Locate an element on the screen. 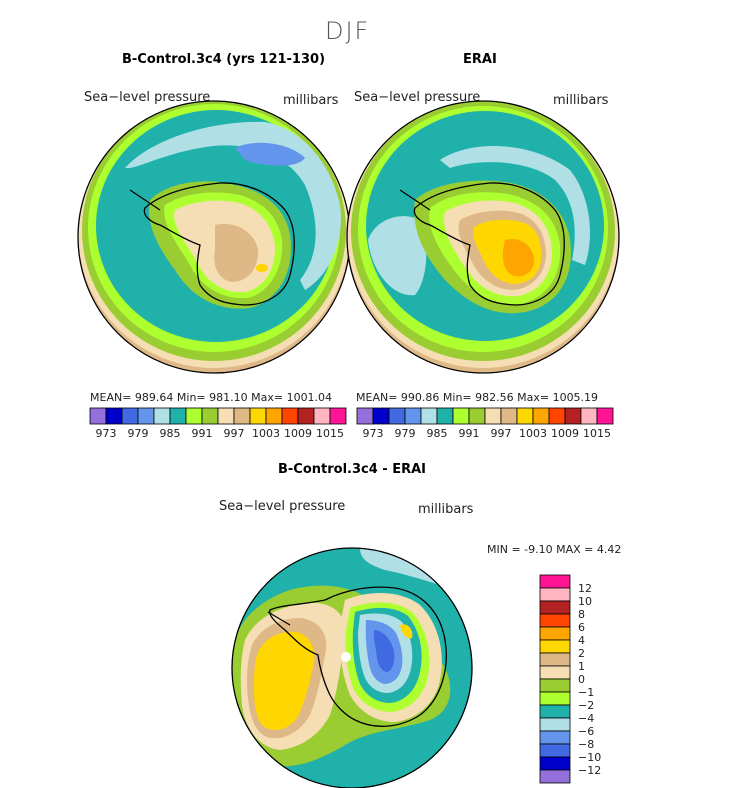 This screenshot has width=733, height=788. diff-var-label: Sea−level pressure is located at coordinates (282, 506).